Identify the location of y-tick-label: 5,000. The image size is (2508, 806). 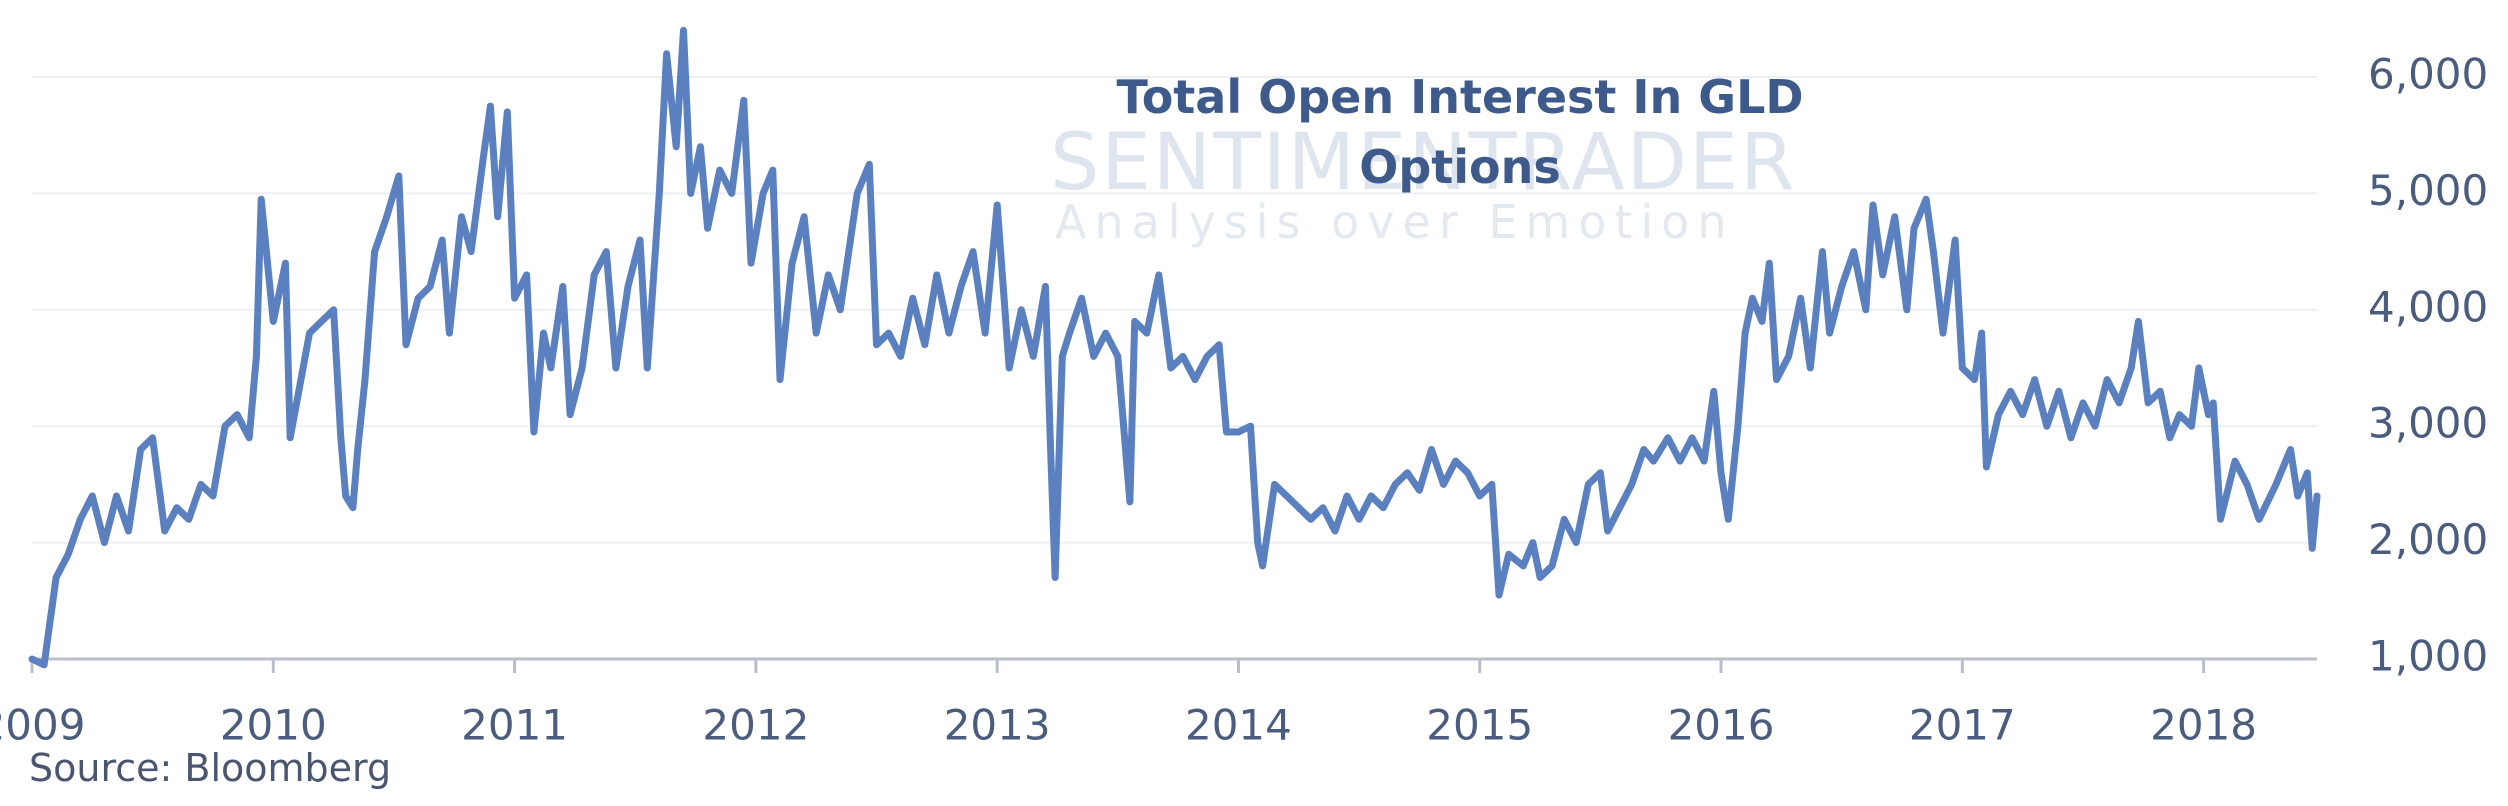
(2428, 190).